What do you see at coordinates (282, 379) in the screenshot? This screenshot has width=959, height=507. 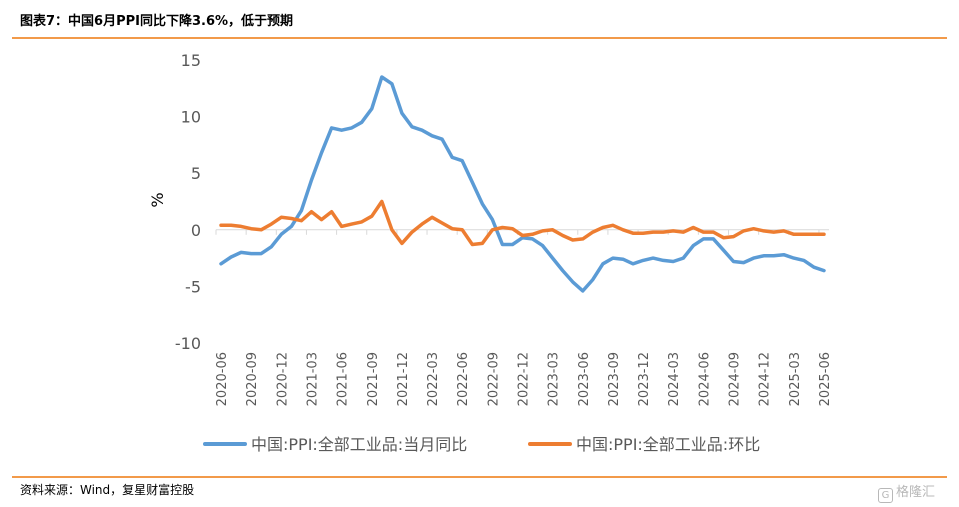 I see `x-tick-label: 2020-12` at bounding box center [282, 379].